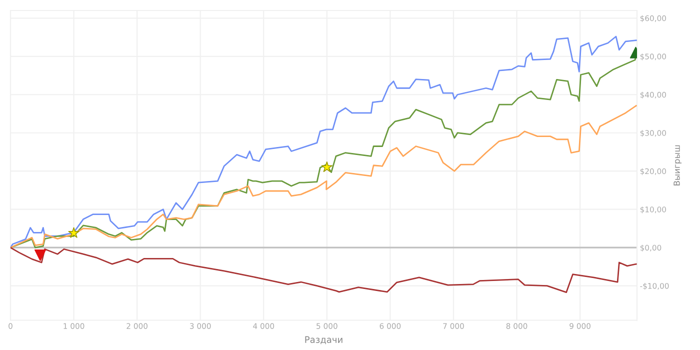 The width and height of the screenshot is (700, 350). Describe the element at coordinates (678, 165) in the screenshot. I see `y-axis-title: Выигрыш` at that location.